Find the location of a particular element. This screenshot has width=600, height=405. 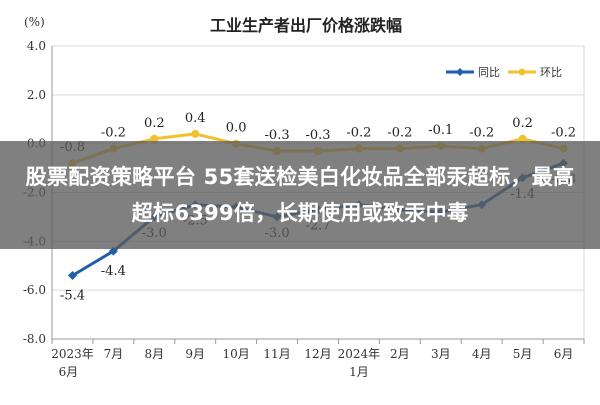

x-tick-label: 4月 is located at coordinates (482, 354).